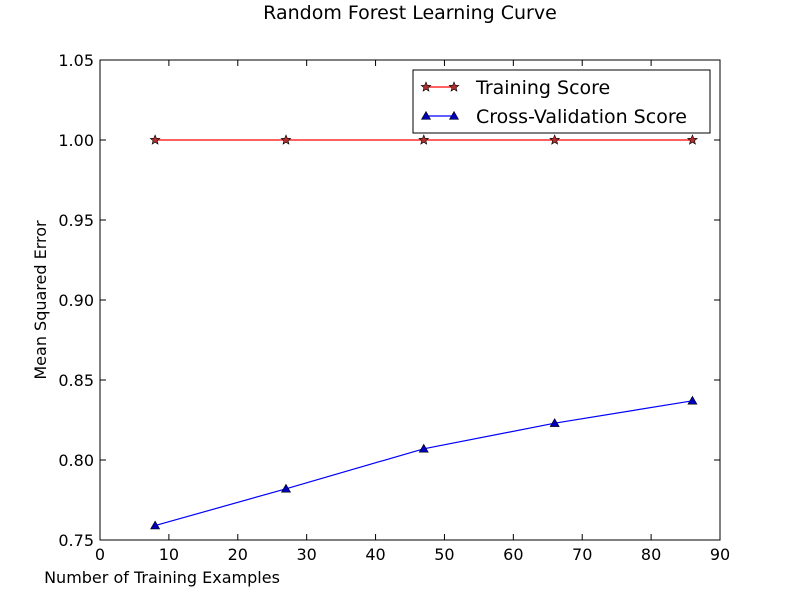 The height and width of the screenshot is (600, 800). I want to click on legend-label-0: Training Score, so click(542, 88).